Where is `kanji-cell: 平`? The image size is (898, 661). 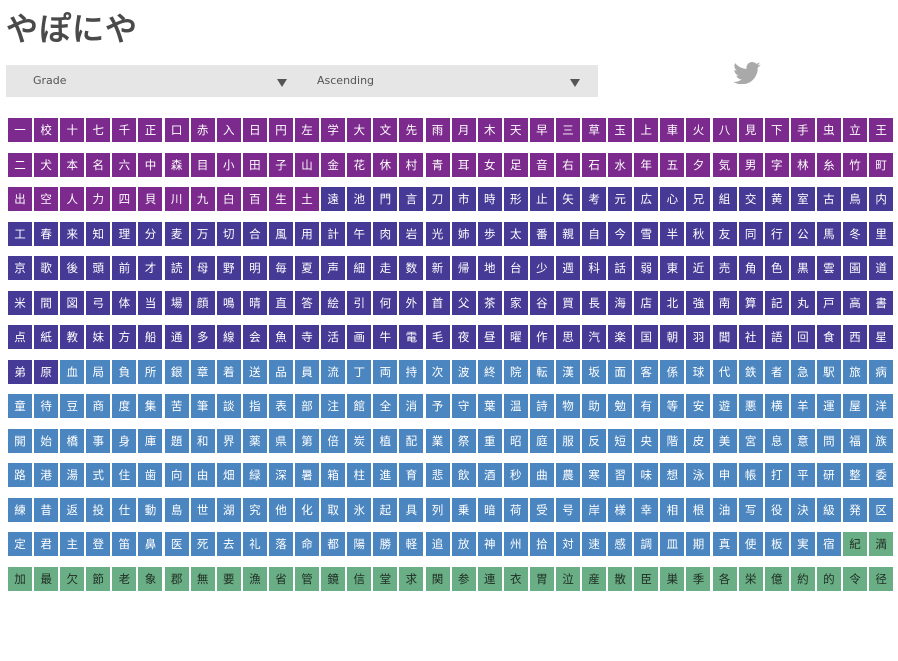
kanji-cell: 平 is located at coordinates (802, 475).